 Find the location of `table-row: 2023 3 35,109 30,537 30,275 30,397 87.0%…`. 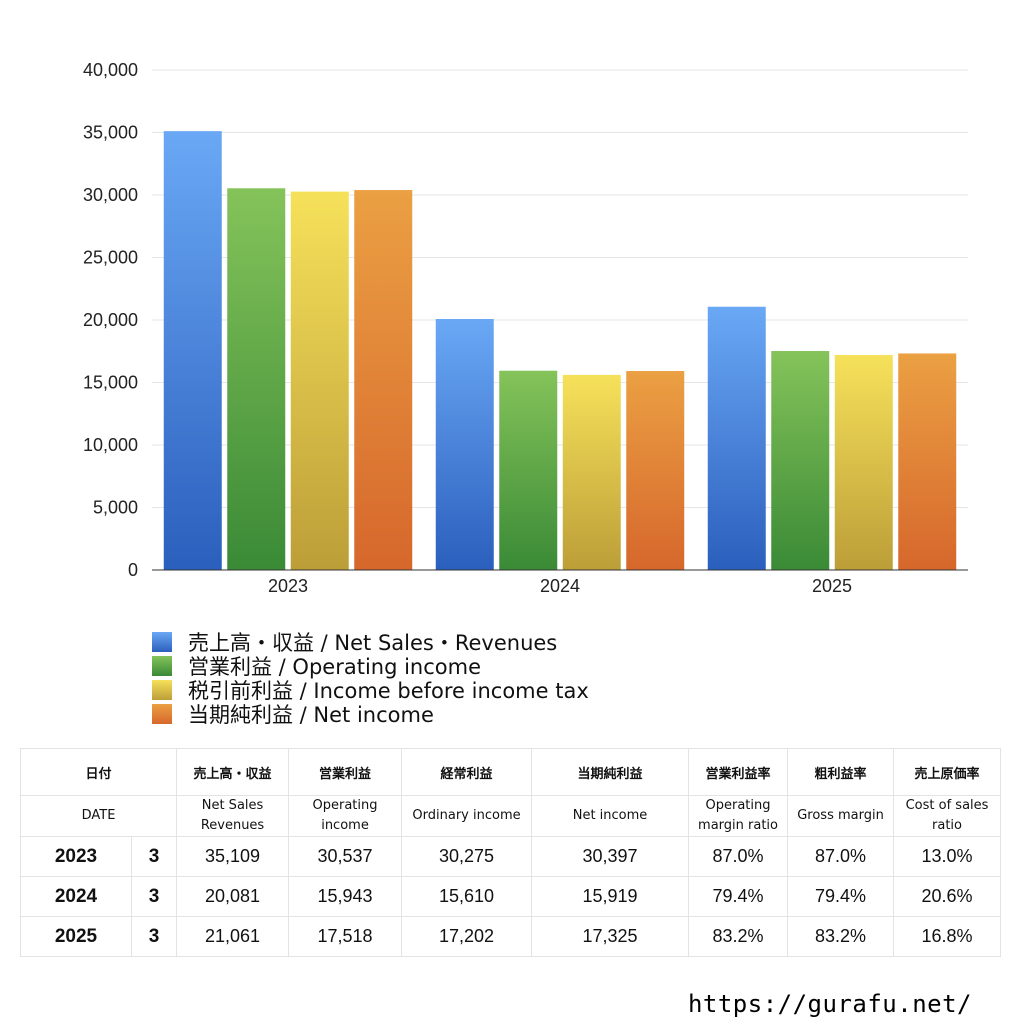

table-row: 2023 3 35,109 30,537 30,275 30,397 87.0%… is located at coordinates (511, 856).